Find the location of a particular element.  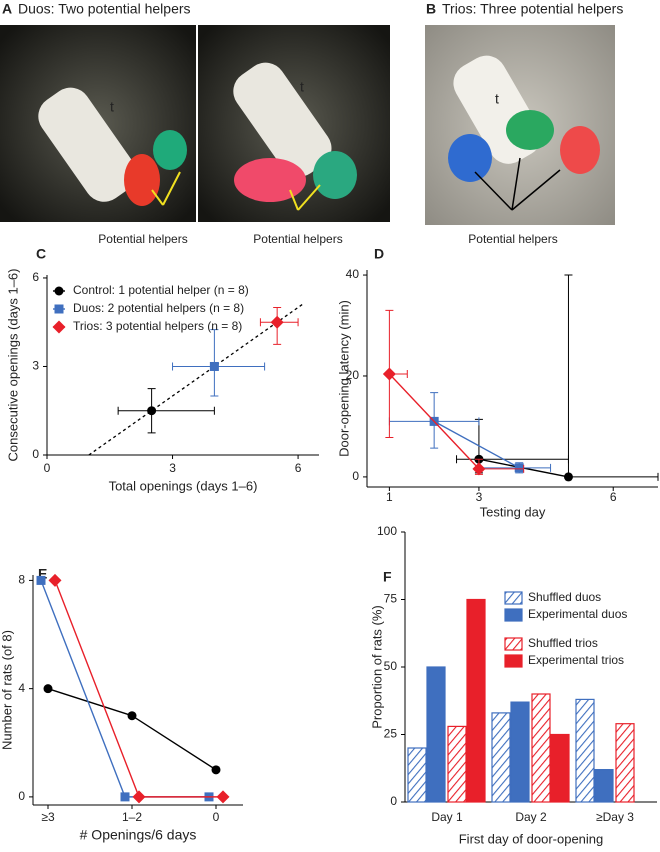

x-axis-label: # Openings/6 days is located at coordinates (138, 835).